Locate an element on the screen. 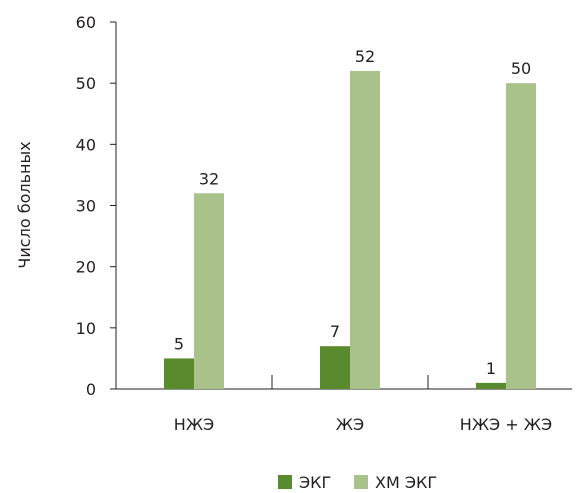 The width and height of the screenshot is (577, 493). legend-label: ЭКГ is located at coordinates (315, 482).